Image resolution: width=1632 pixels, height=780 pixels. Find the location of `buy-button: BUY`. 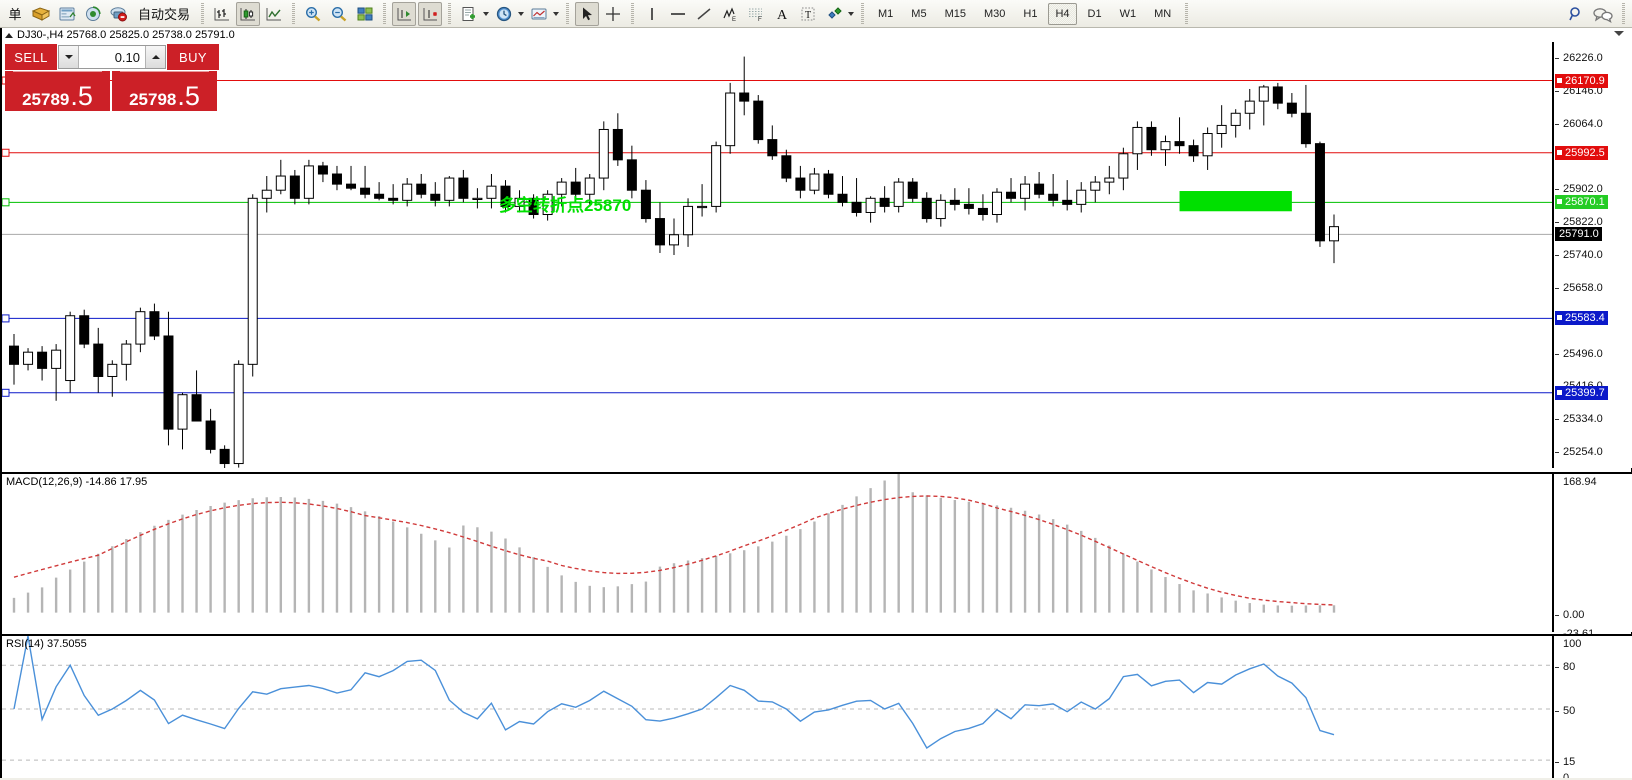

buy-button: BUY is located at coordinates (193, 57).